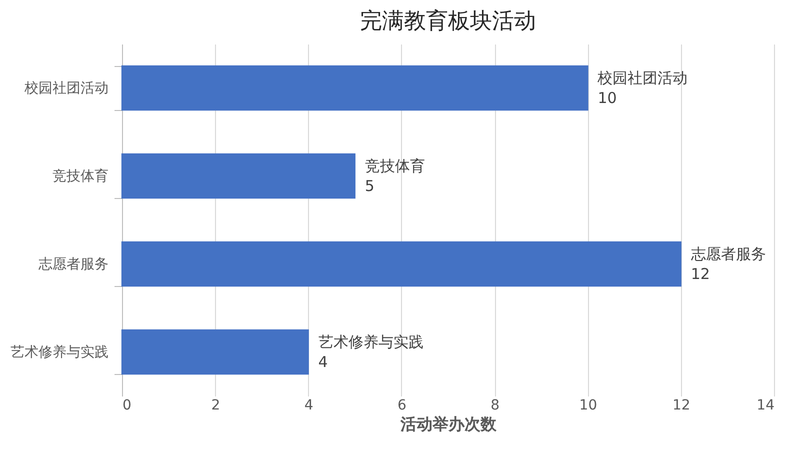 The height and width of the screenshot is (452, 794). What do you see at coordinates (607, 98) in the screenshot?
I see `data-label: 10` at bounding box center [607, 98].